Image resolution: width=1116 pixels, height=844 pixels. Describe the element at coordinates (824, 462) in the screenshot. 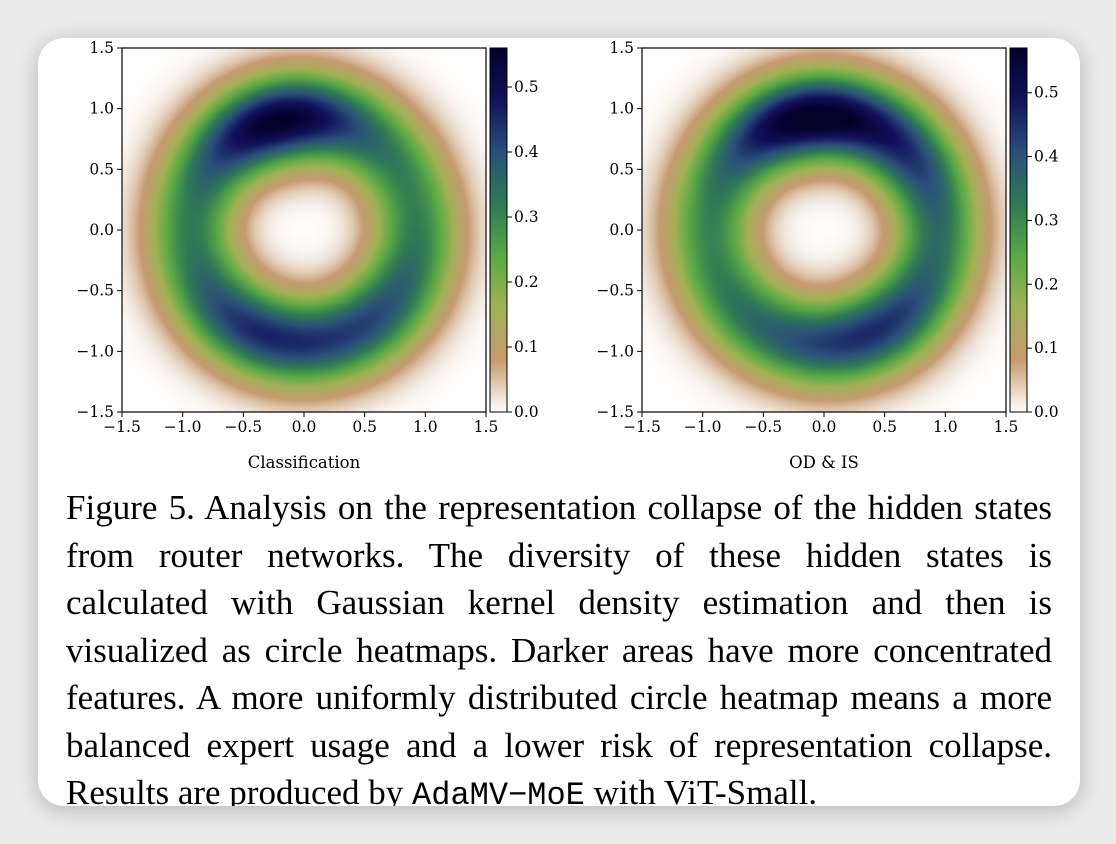

I see `x-axis-label: OD & IS` at that location.